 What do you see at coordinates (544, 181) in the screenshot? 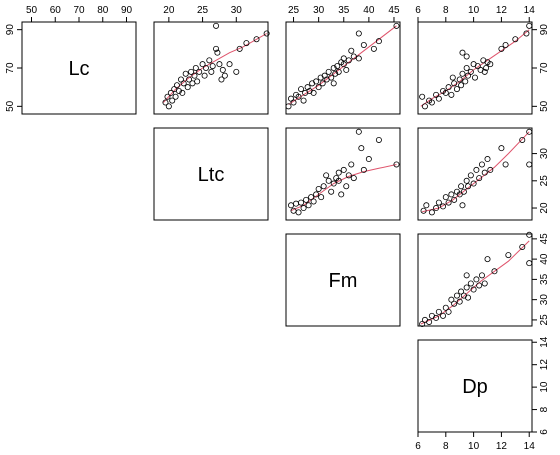
I see `right-tick-label-Ltc: 25` at bounding box center [544, 181].